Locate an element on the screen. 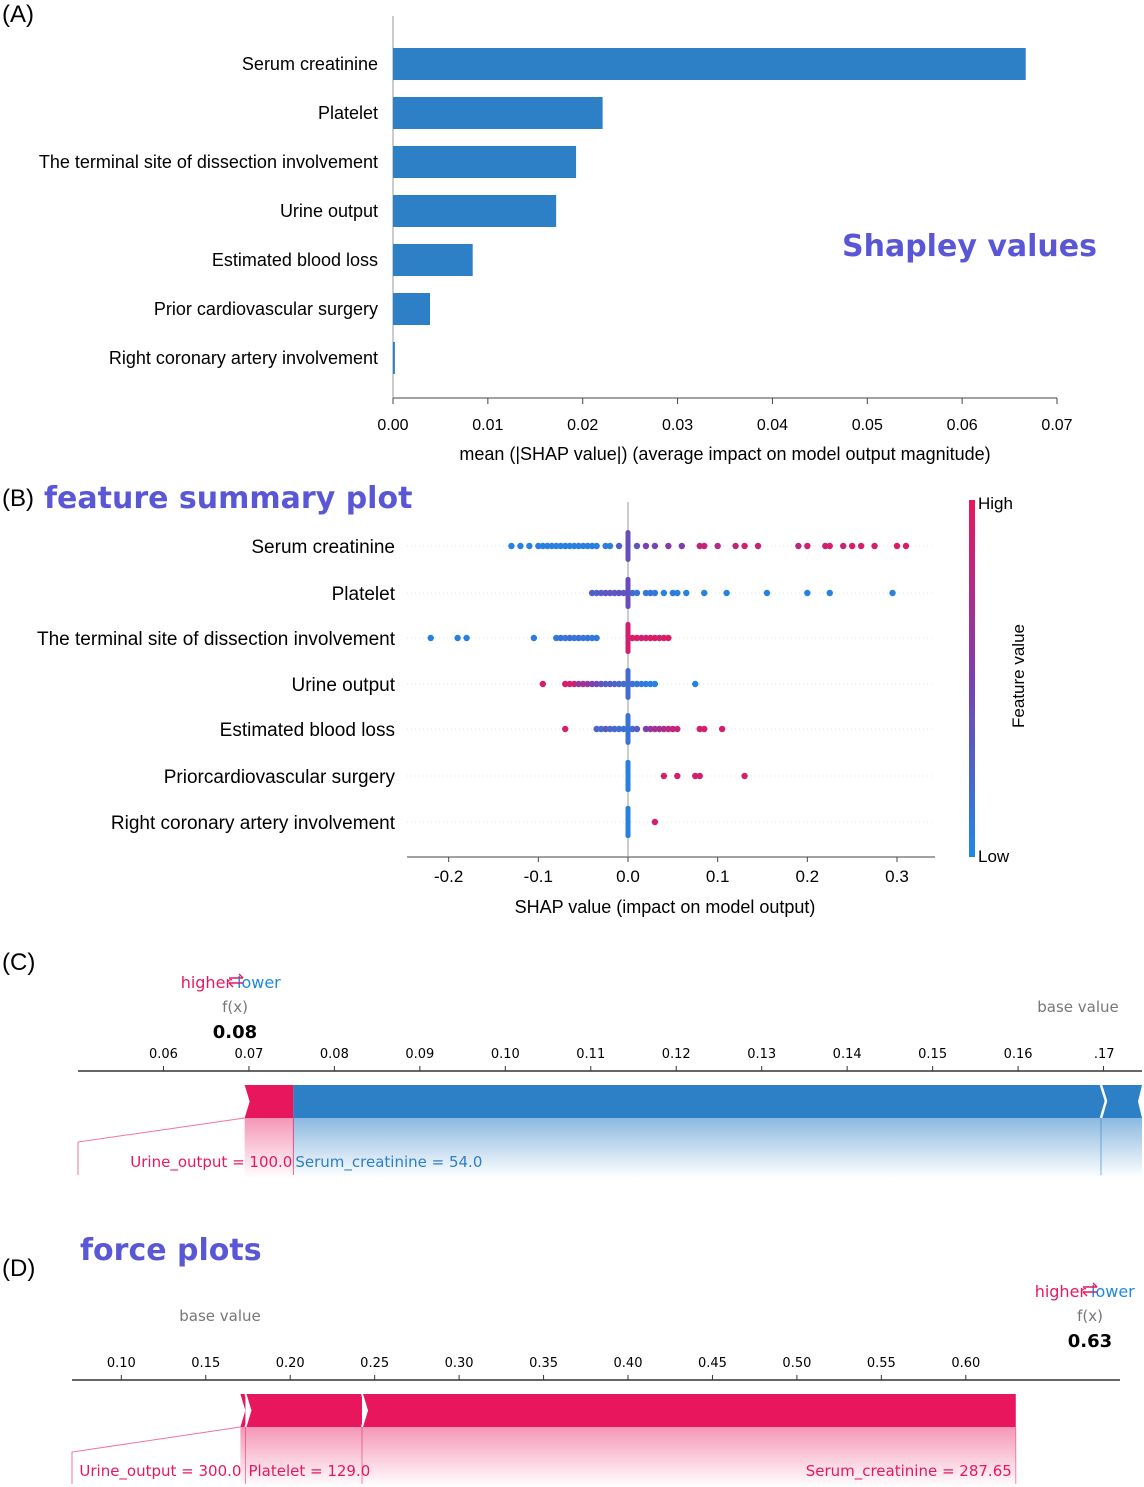 The image size is (1144, 1487). legend-higher-c: higher is located at coordinates (207, 982).